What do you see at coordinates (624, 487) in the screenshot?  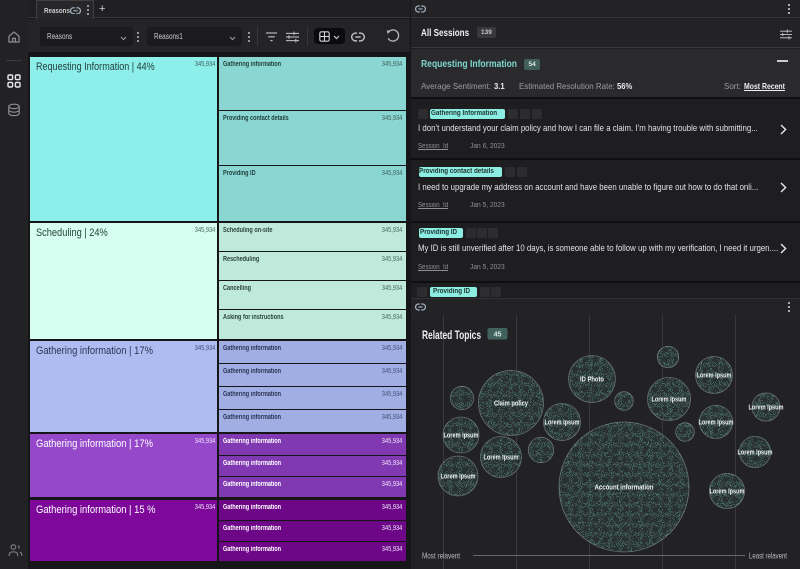 I see `svg-text: Account information` at bounding box center [624, 487].